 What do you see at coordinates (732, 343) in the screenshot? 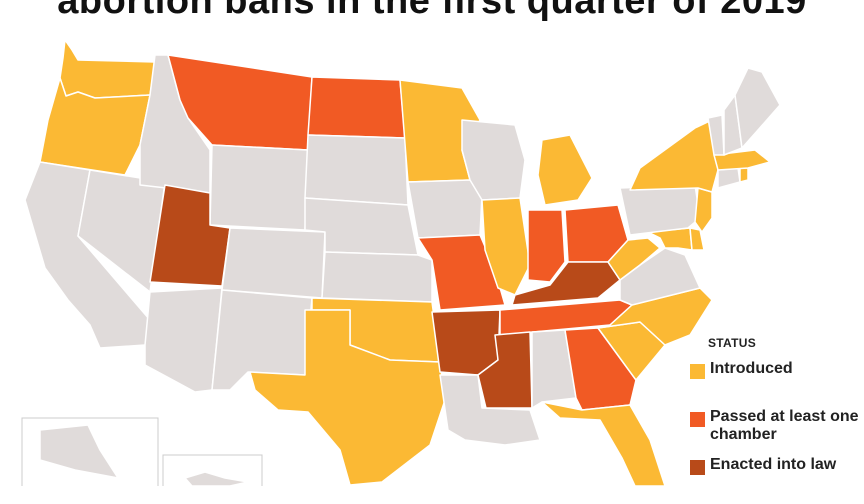
I see `legend-heading: STATUS` at bounding box center [732, 343].